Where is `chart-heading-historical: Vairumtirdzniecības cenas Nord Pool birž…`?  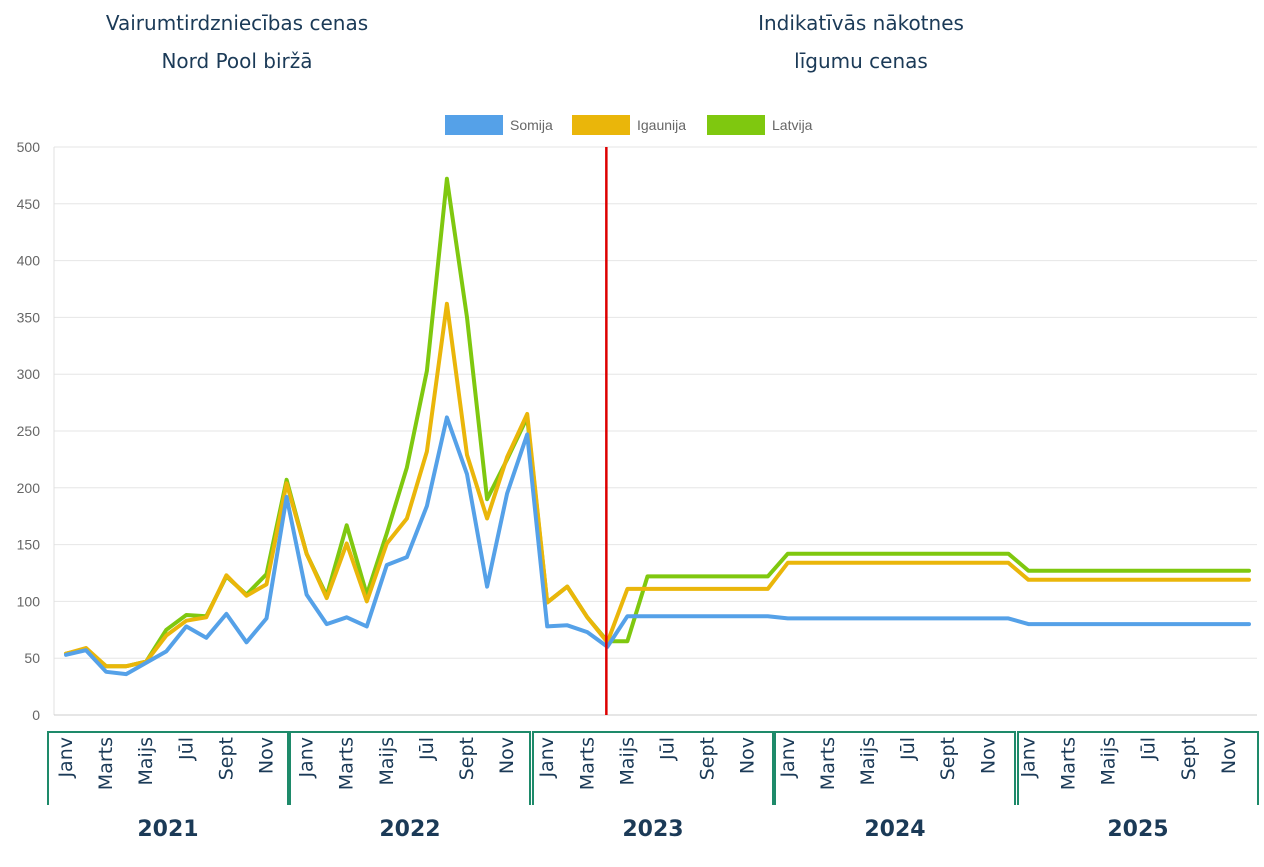
chart-heading-historical: Vairumtirdzniecības cenas Nord Pool birž… is located at coordinates (237, 42).